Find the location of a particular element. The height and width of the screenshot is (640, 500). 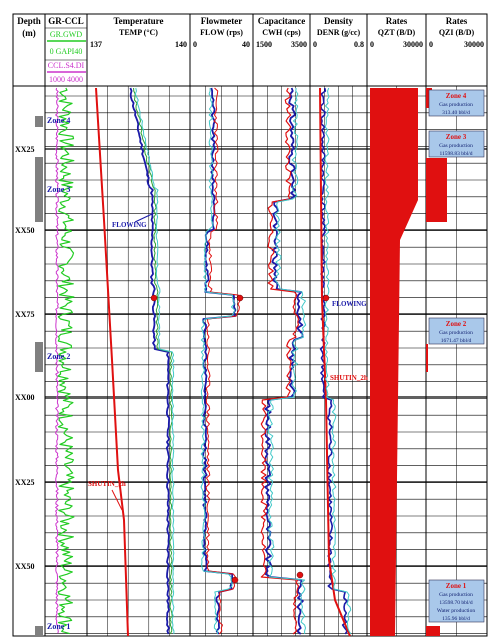

gr-scale: 0 GAPI40 is located at coordinates (66, 51).